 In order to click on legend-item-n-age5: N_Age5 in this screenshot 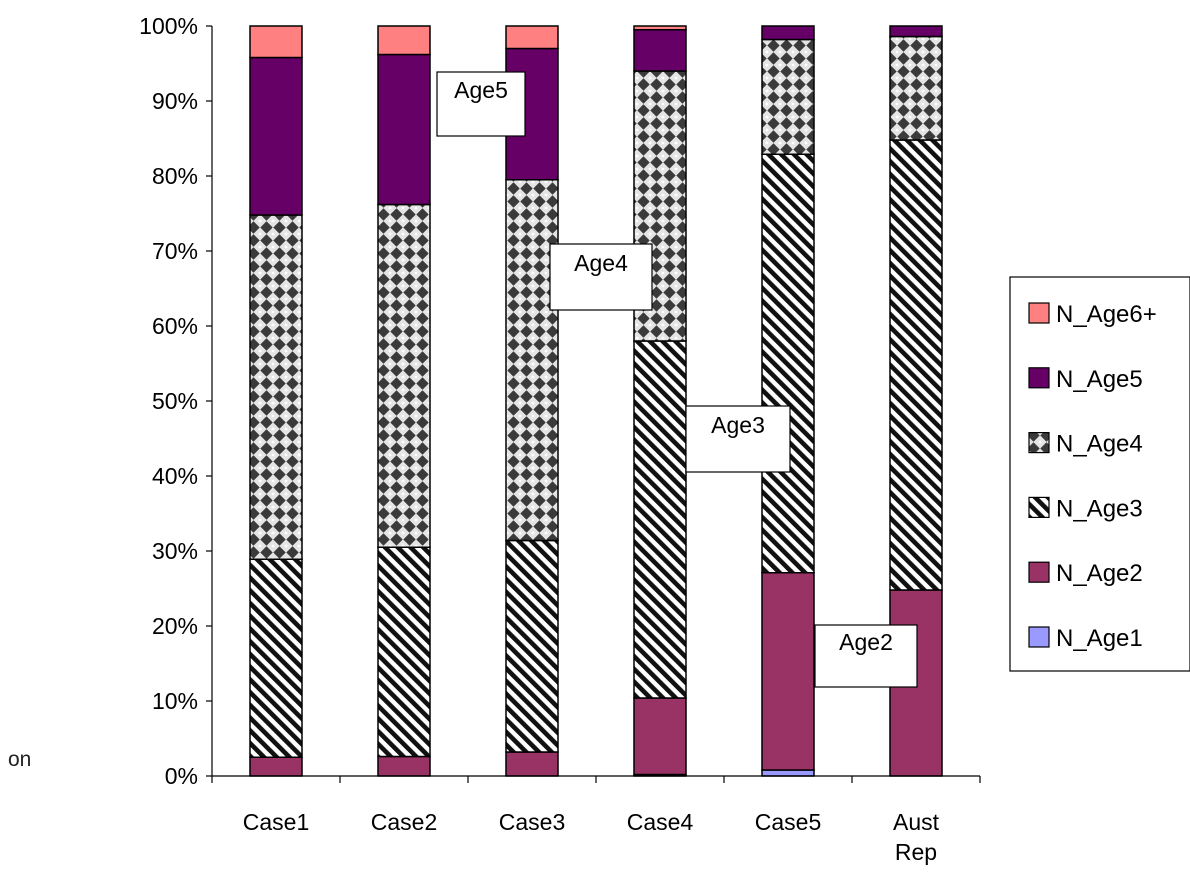, I will do `click(1085, 379)`.